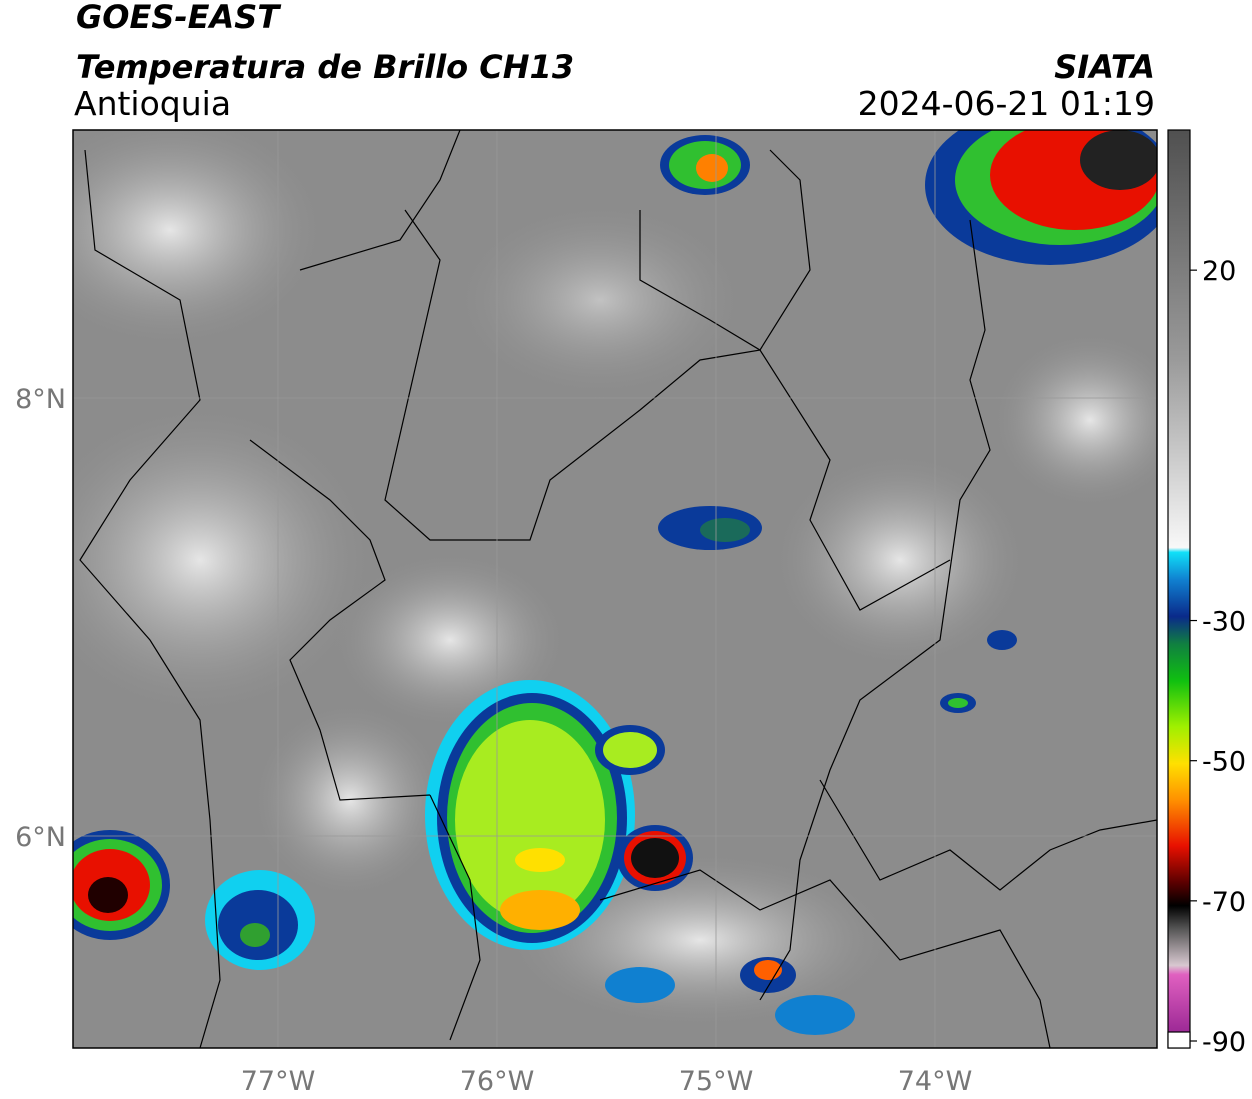 The width and height of the screenshot is (1252, 1099). What do you see at coordinates (716, 1081) in the screenshot?
I see `lon-label: 75°W` at bounding box center [716, 1081].